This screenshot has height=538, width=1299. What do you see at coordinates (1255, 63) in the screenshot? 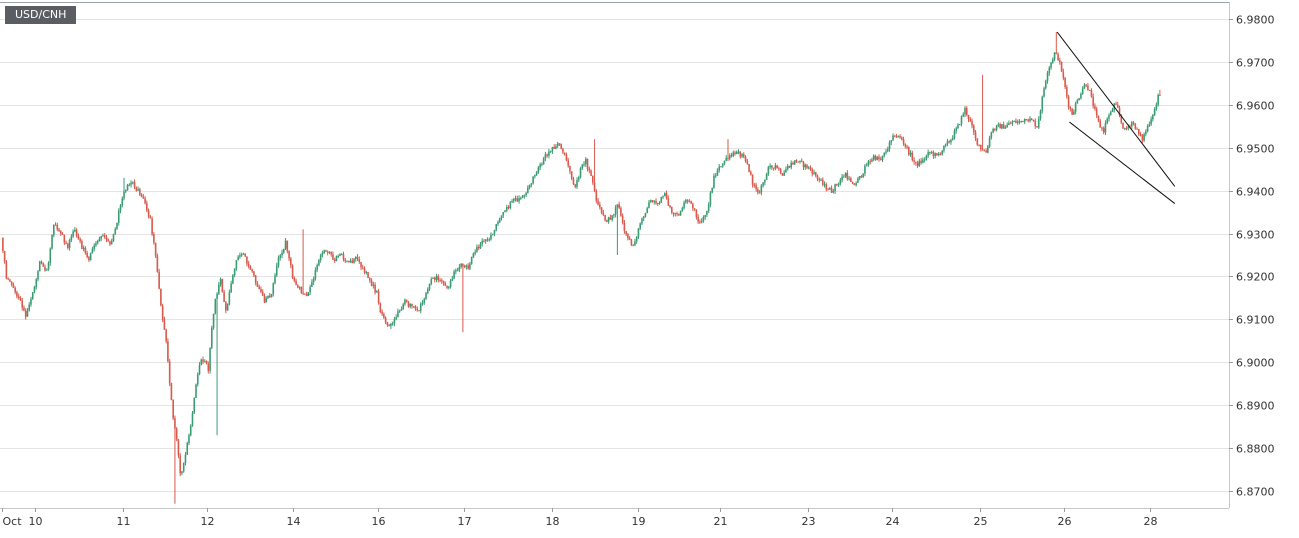
I see `y-tick-label: 6.9700` at bounding box center [1255, 63].